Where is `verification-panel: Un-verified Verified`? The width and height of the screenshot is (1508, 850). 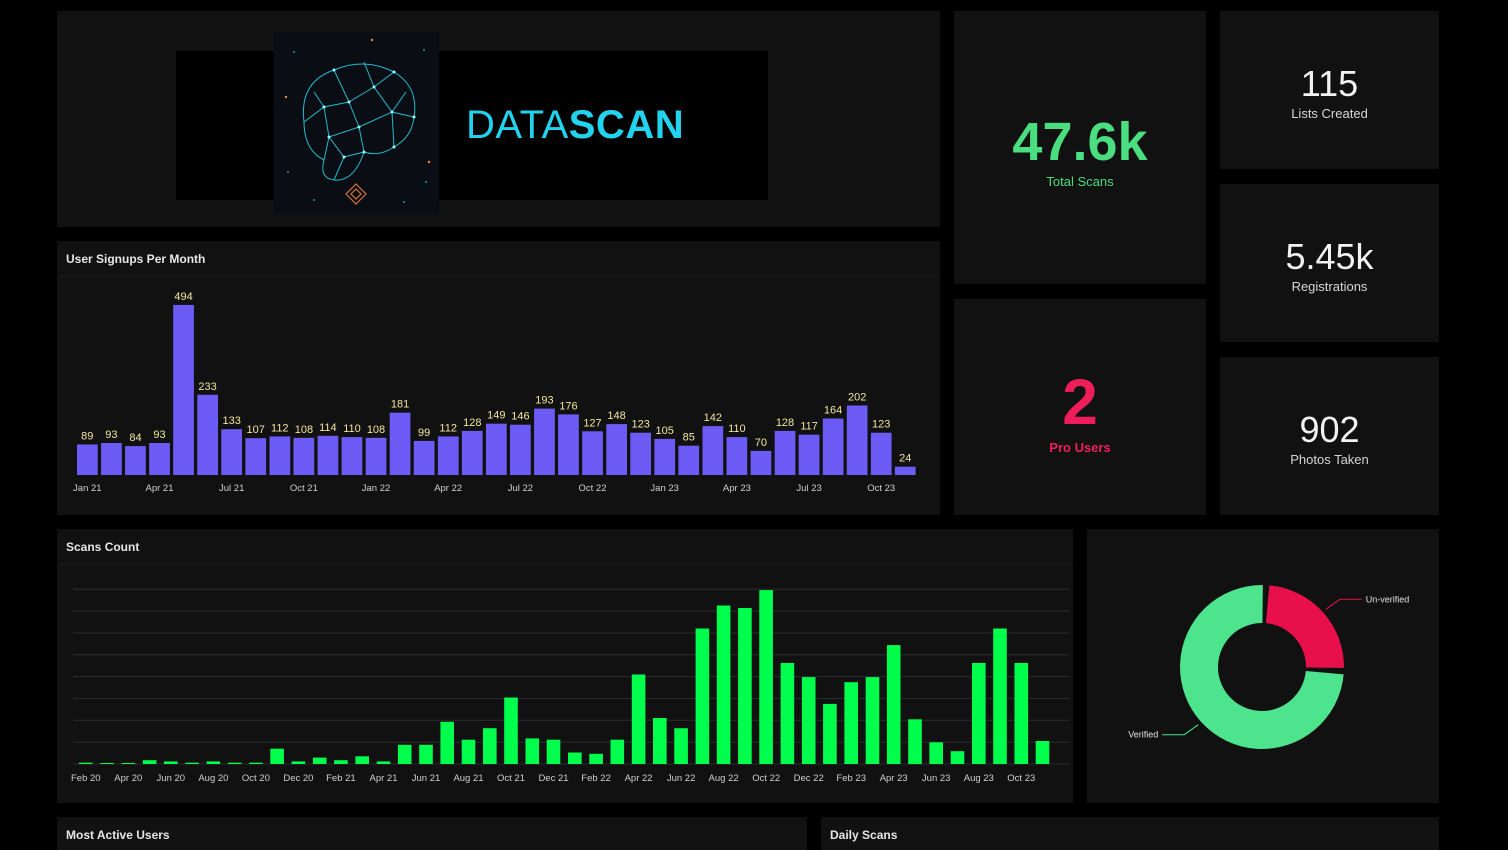
verification-panel: Un-verified Verified is located at coordinates (1263, 666).